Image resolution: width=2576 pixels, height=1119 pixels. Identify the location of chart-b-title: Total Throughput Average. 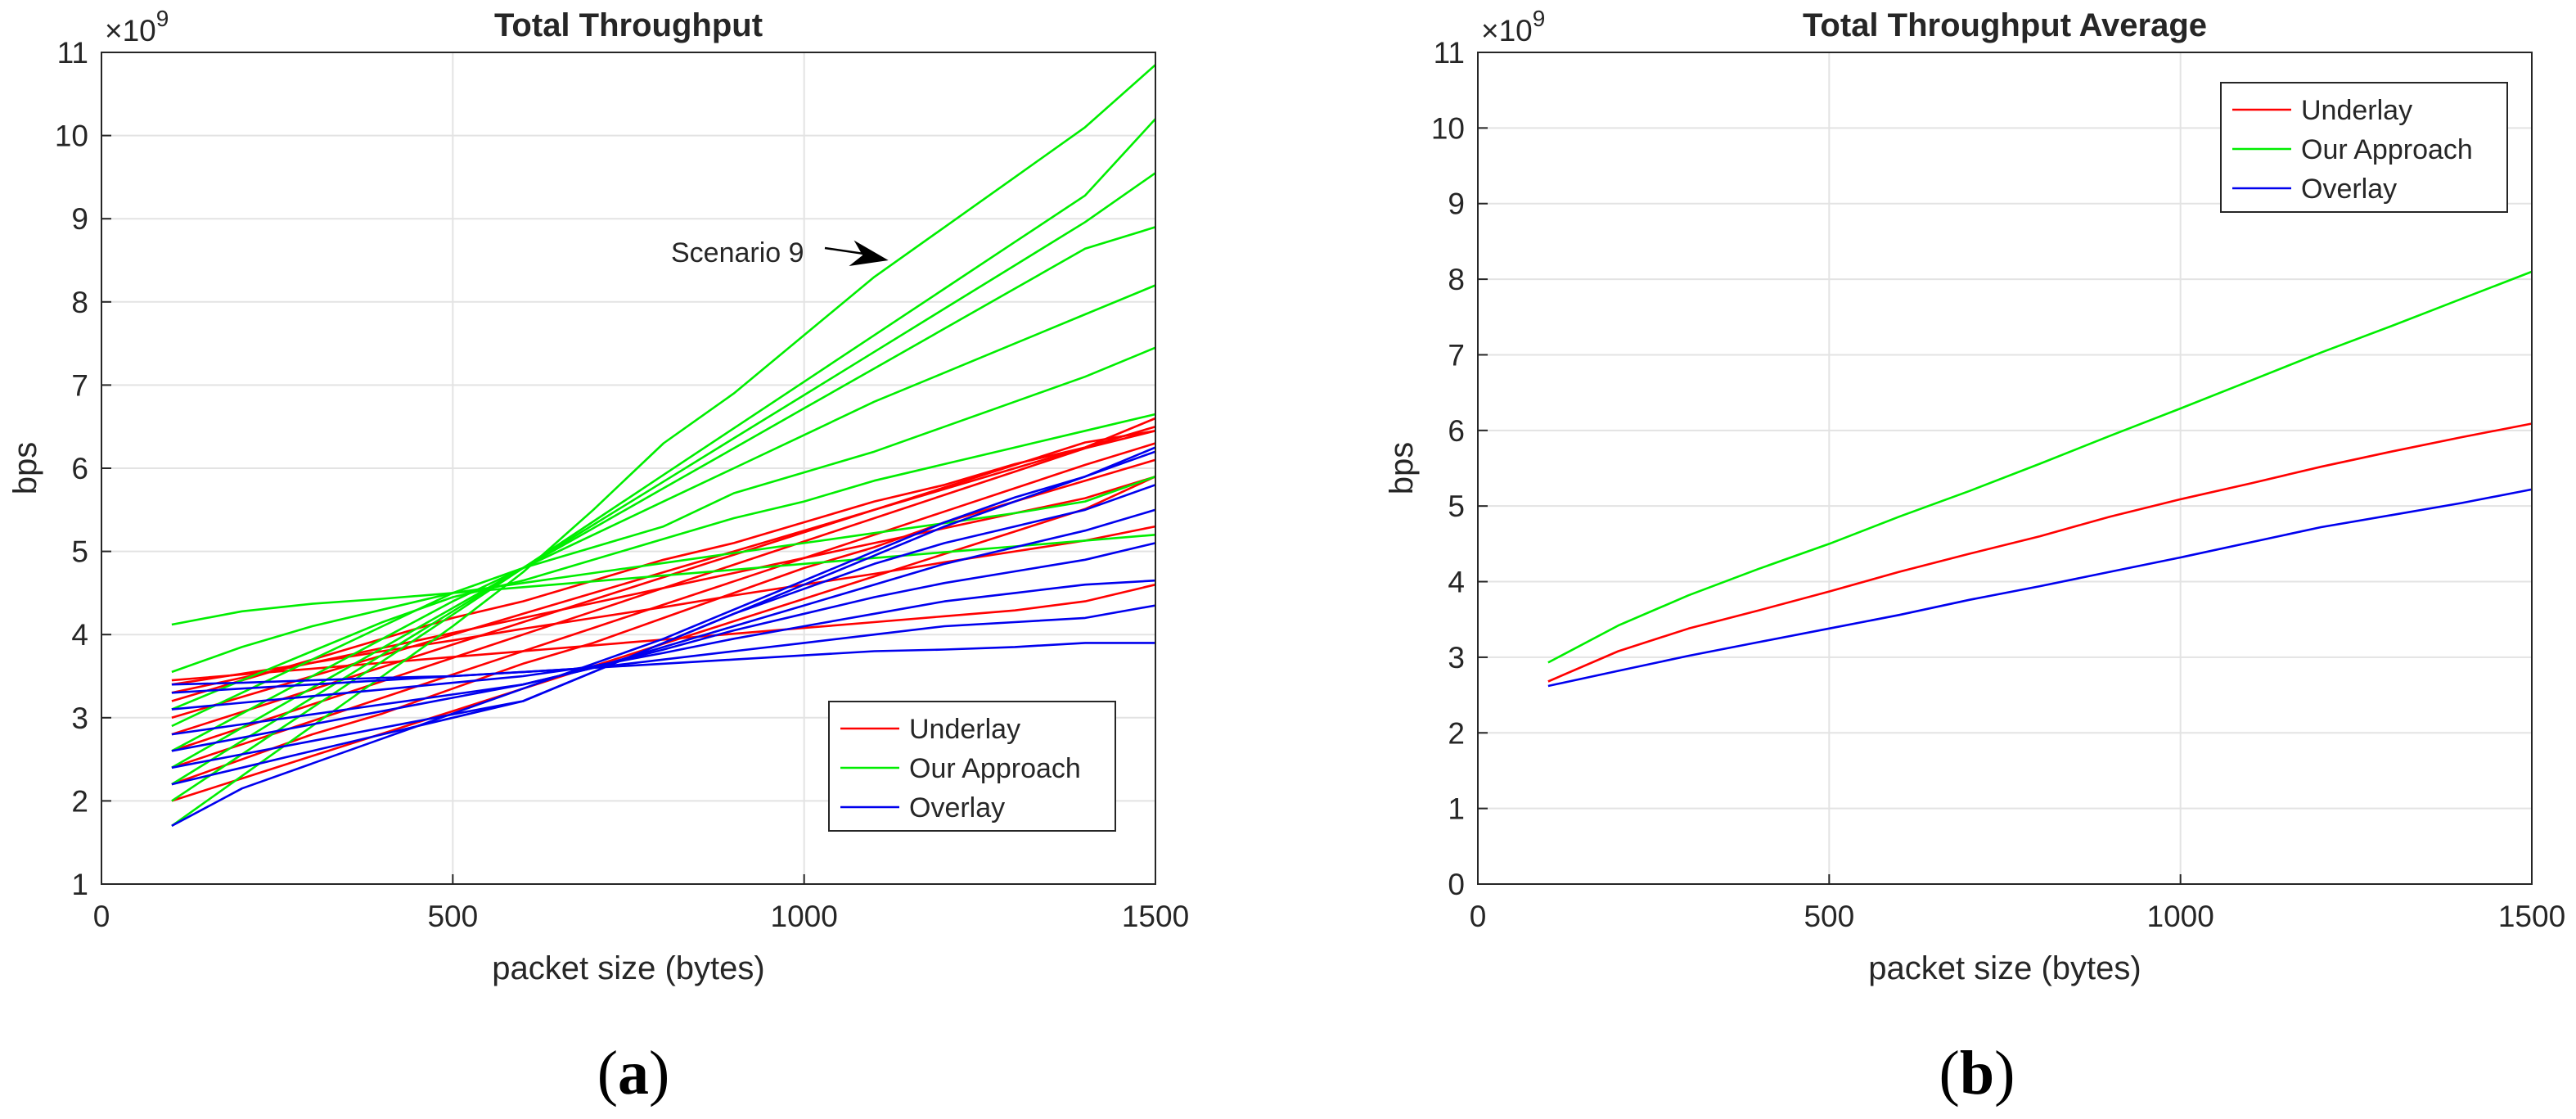
(2005, 25).